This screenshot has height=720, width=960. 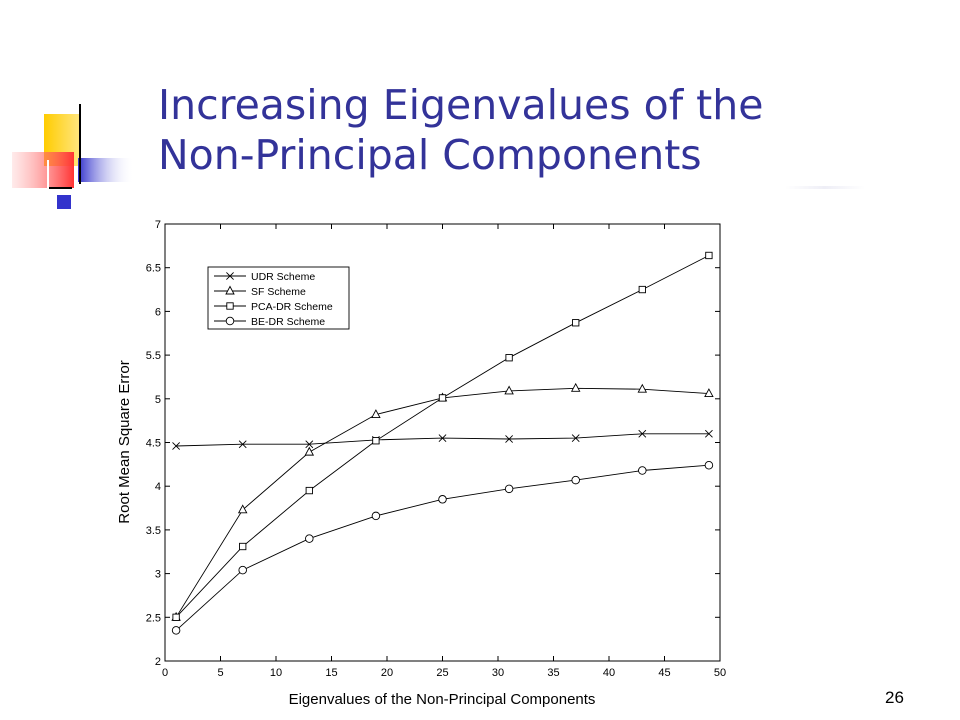 What do you see at coordinates (461, 105) in the screenshot?
I see `title-line-1: Increasing Eigenvalues of the` at bounding box center [461, 105].